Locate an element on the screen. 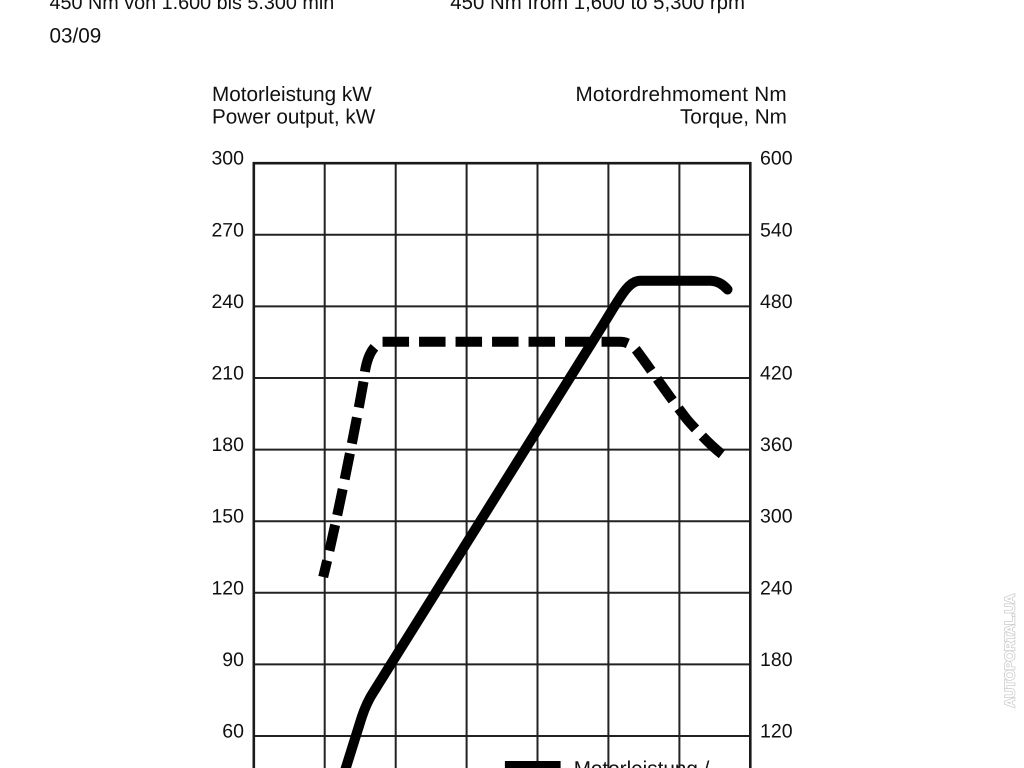  svg-text: 03/09 is located at coordinates (76, 35).